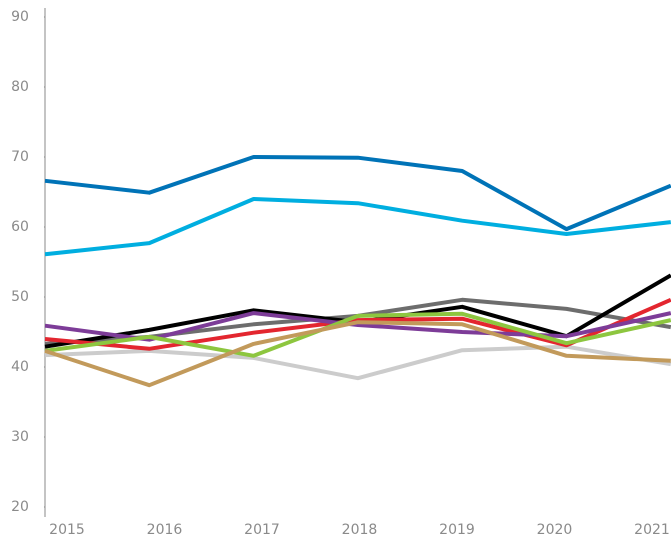 Image resolution: width=671 pixels, height=542 pixels. I want to click on x-tick-label: 2021, so click(652, 530).